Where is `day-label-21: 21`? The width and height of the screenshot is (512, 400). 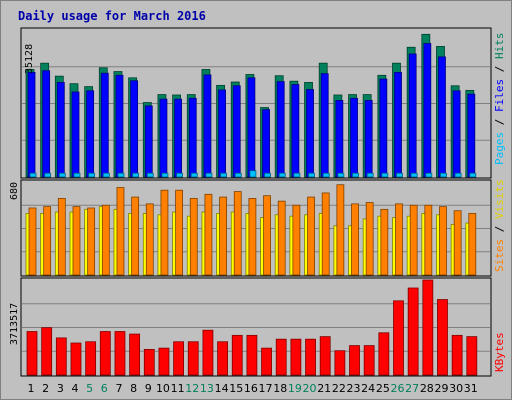 day-label-21: 21 is located at coordinates (324, 388).